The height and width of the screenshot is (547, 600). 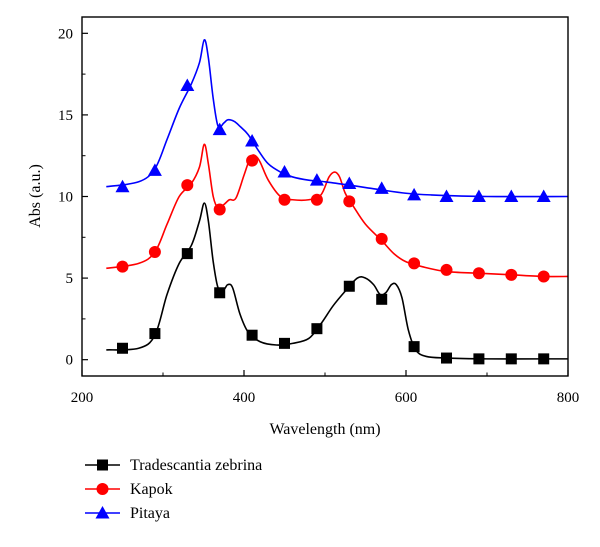 I want to click on y-tick-label: 5, so click(x=70, y=279).